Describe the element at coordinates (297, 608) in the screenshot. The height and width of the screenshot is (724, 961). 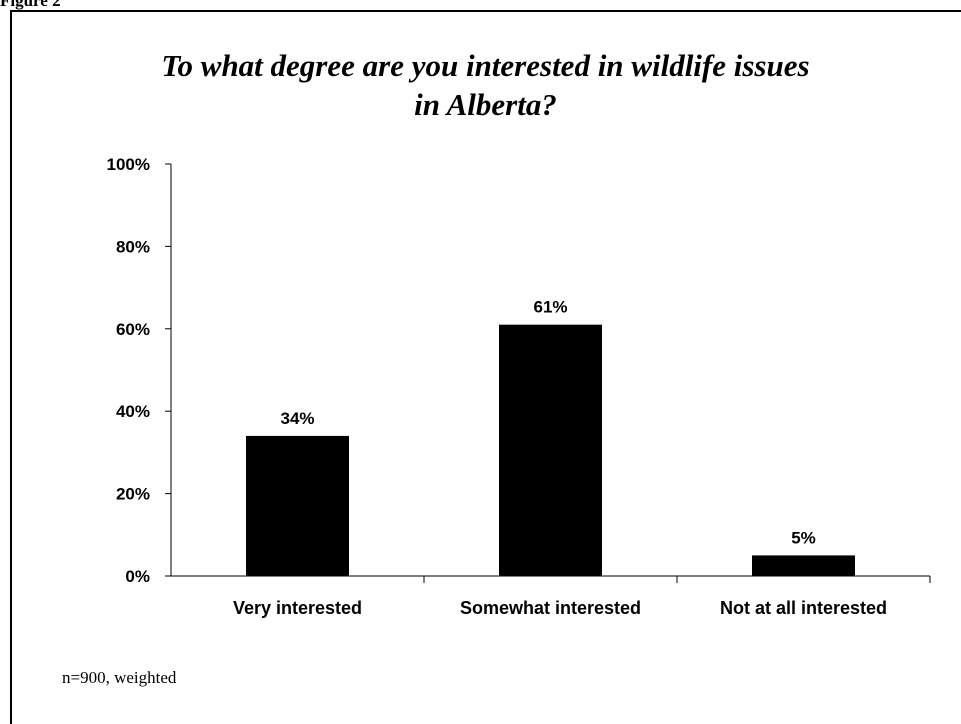
I see `x-category-label: Very interested` at that location.